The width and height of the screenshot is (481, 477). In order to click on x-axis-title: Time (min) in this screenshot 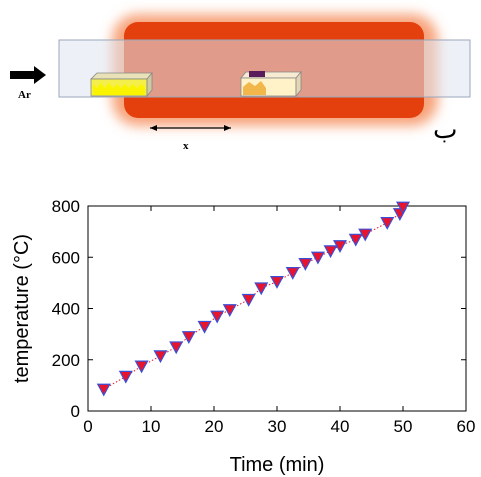, I will do `click(277, 465)`.